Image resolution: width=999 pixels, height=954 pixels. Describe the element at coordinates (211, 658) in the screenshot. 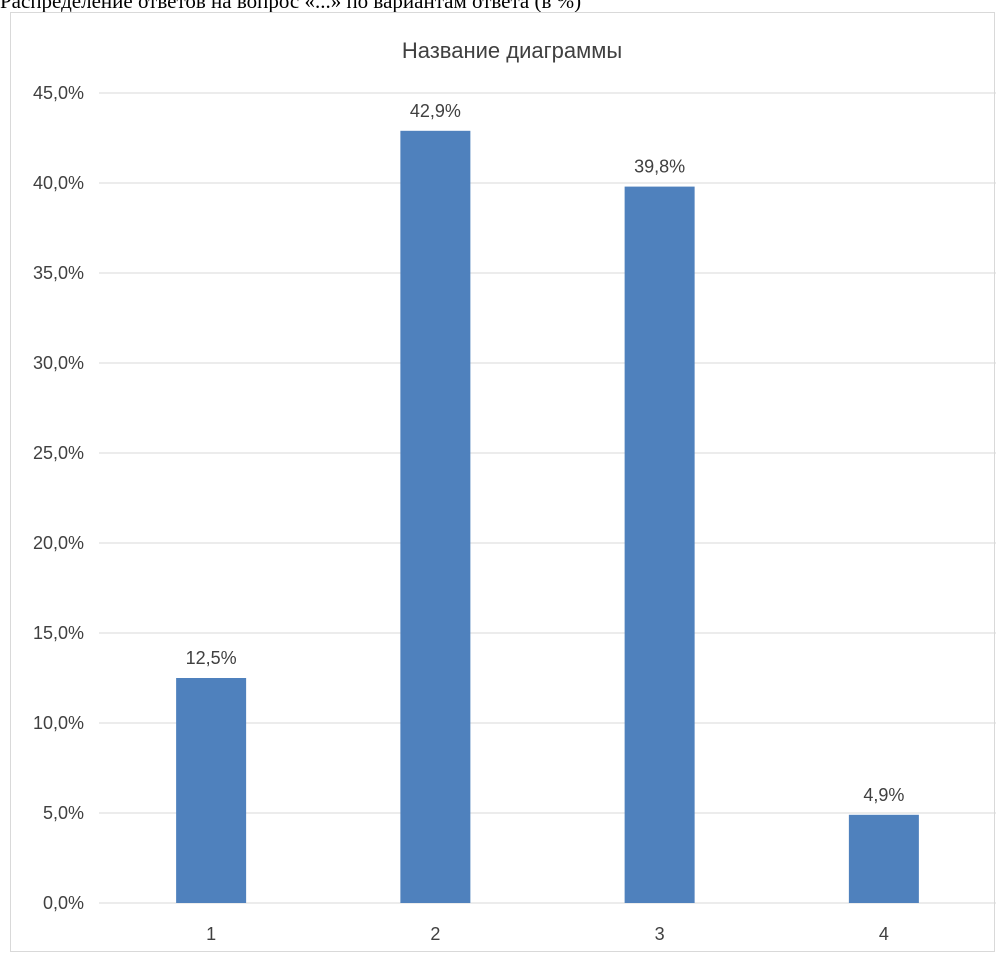

I see `data-label-1: 12,5%` at that location.